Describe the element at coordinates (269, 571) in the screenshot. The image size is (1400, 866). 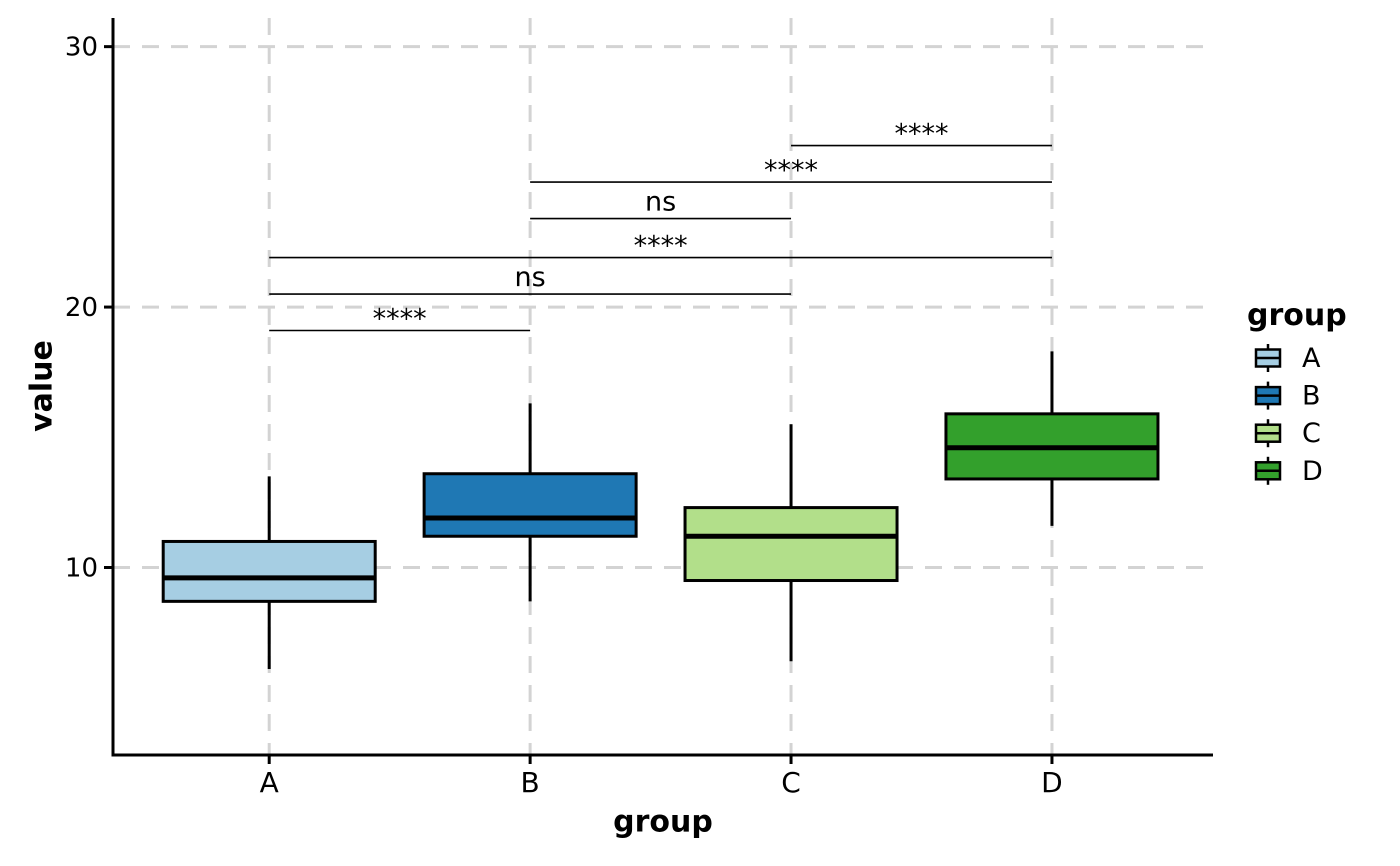
I see `box-A` at that location.